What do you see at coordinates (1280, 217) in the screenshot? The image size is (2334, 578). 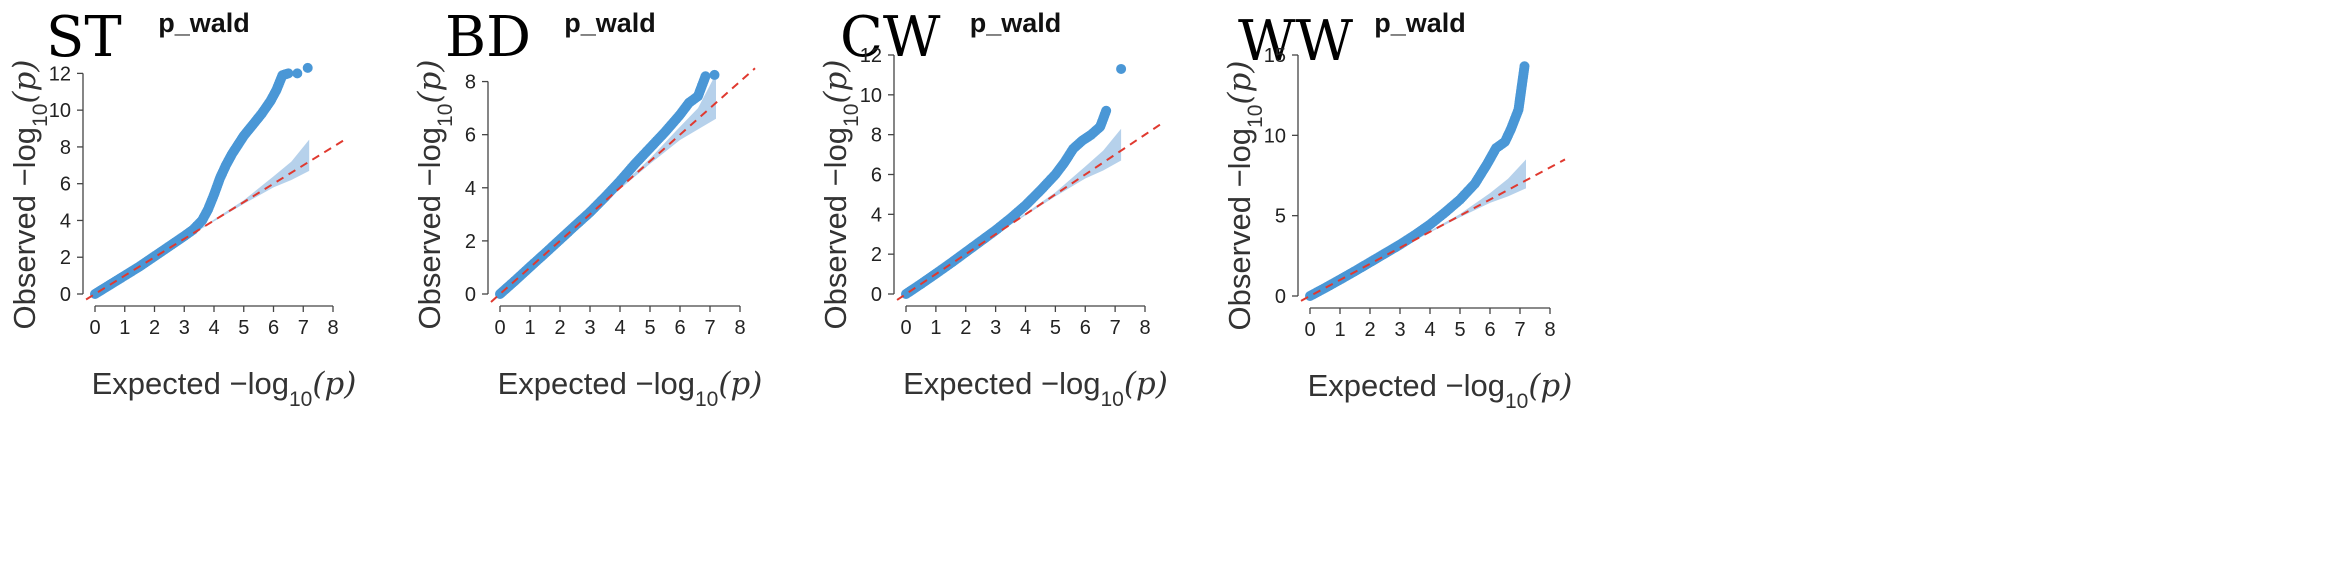 I see `y-tick-label: 5` at bounding box center [1280, 217].